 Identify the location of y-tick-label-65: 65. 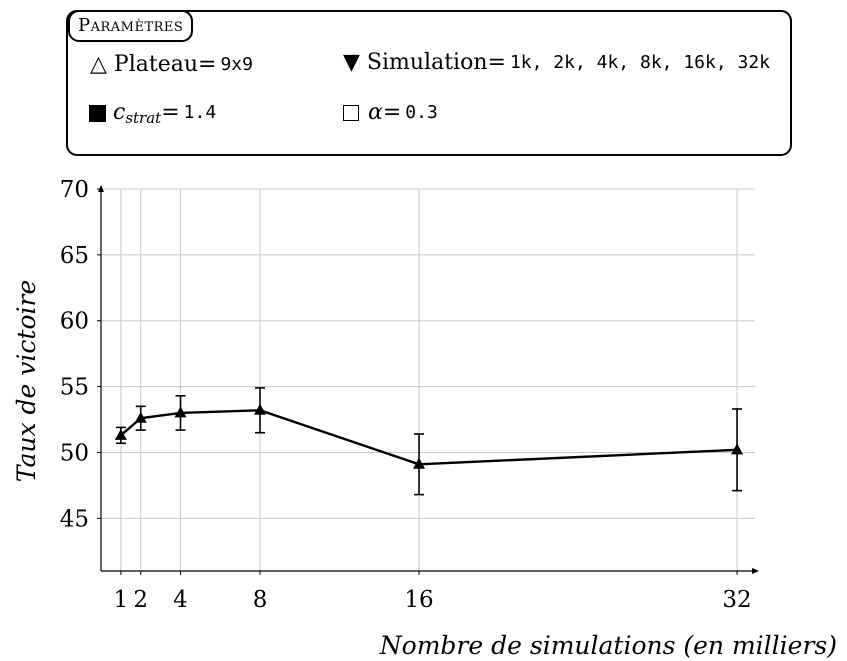
(74, 256).